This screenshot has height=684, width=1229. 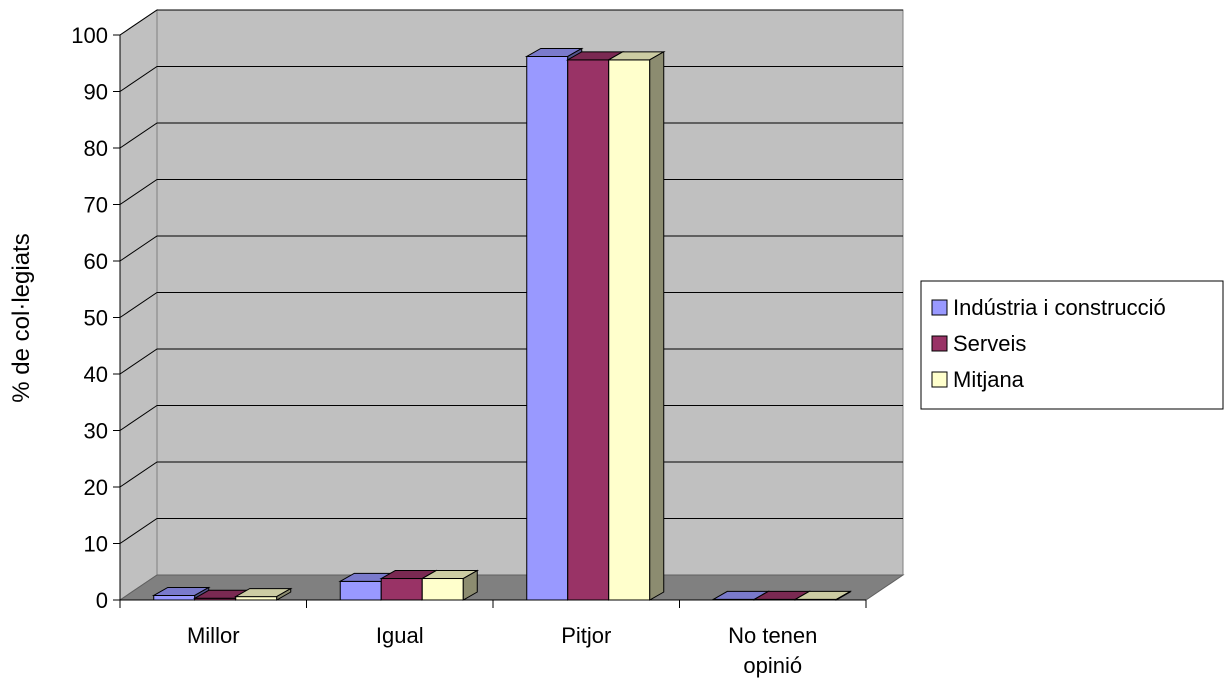 What do you see at coordinates (511, 22) in the screenshot?
I see `gridline` at bounding box center [511, 22].